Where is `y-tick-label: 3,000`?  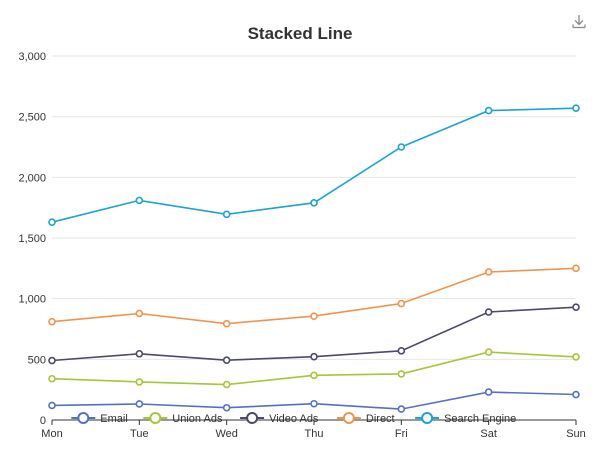
y-tick-label: 3,000 is located at coordinates (32, 57).